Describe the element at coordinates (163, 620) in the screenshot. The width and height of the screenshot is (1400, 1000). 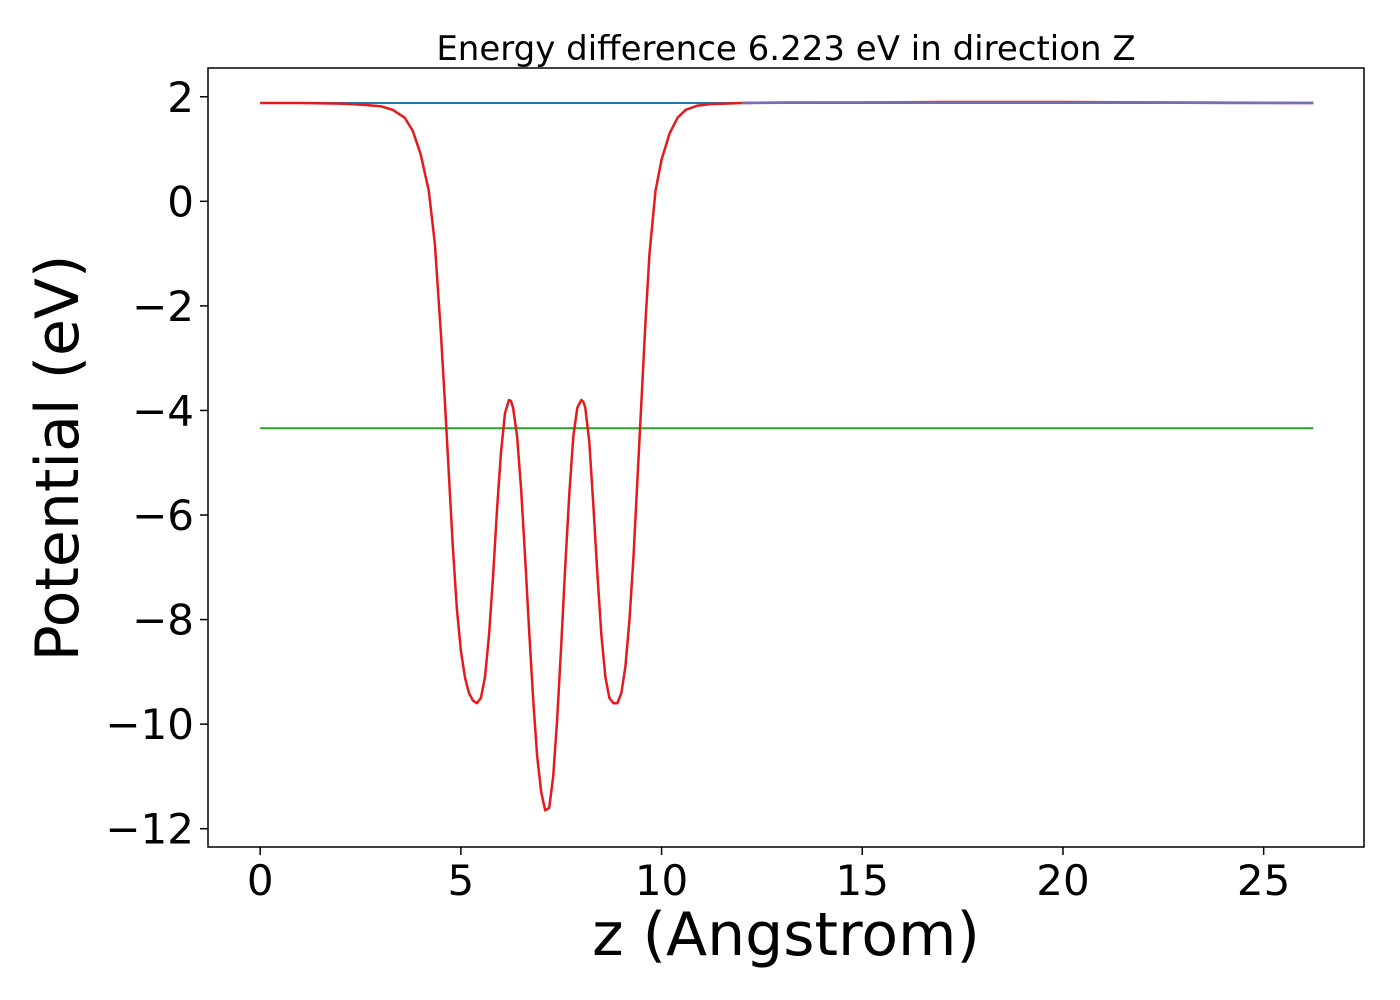
I see `y-tick-label: −8` at that location.